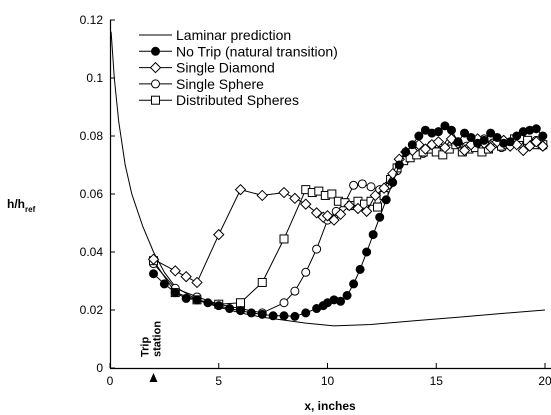 This screenshot has height=415, width=551. What do you see at coordinates (30, 209) in the screenshot?
I see `y-axis-label-sub: ref` at bounding box center [30, 209].